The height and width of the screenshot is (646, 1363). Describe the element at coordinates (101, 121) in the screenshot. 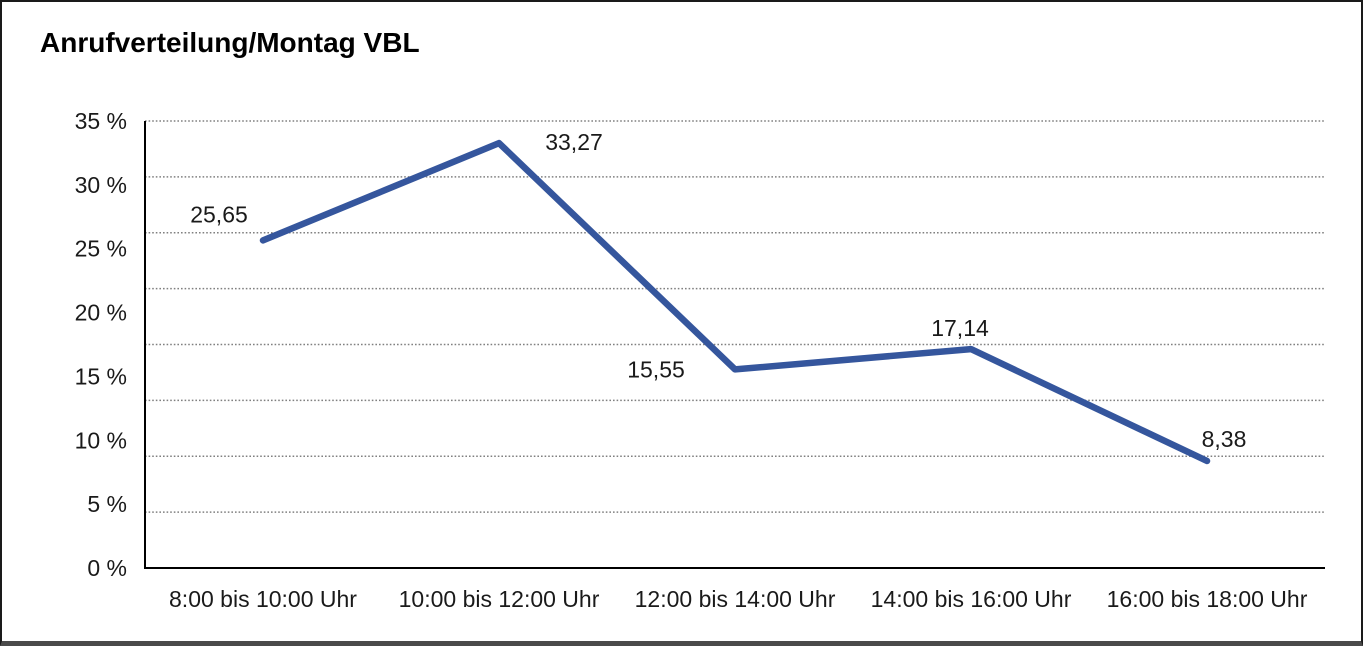

I see `y-axis-tick-label: 35 %` at that location.